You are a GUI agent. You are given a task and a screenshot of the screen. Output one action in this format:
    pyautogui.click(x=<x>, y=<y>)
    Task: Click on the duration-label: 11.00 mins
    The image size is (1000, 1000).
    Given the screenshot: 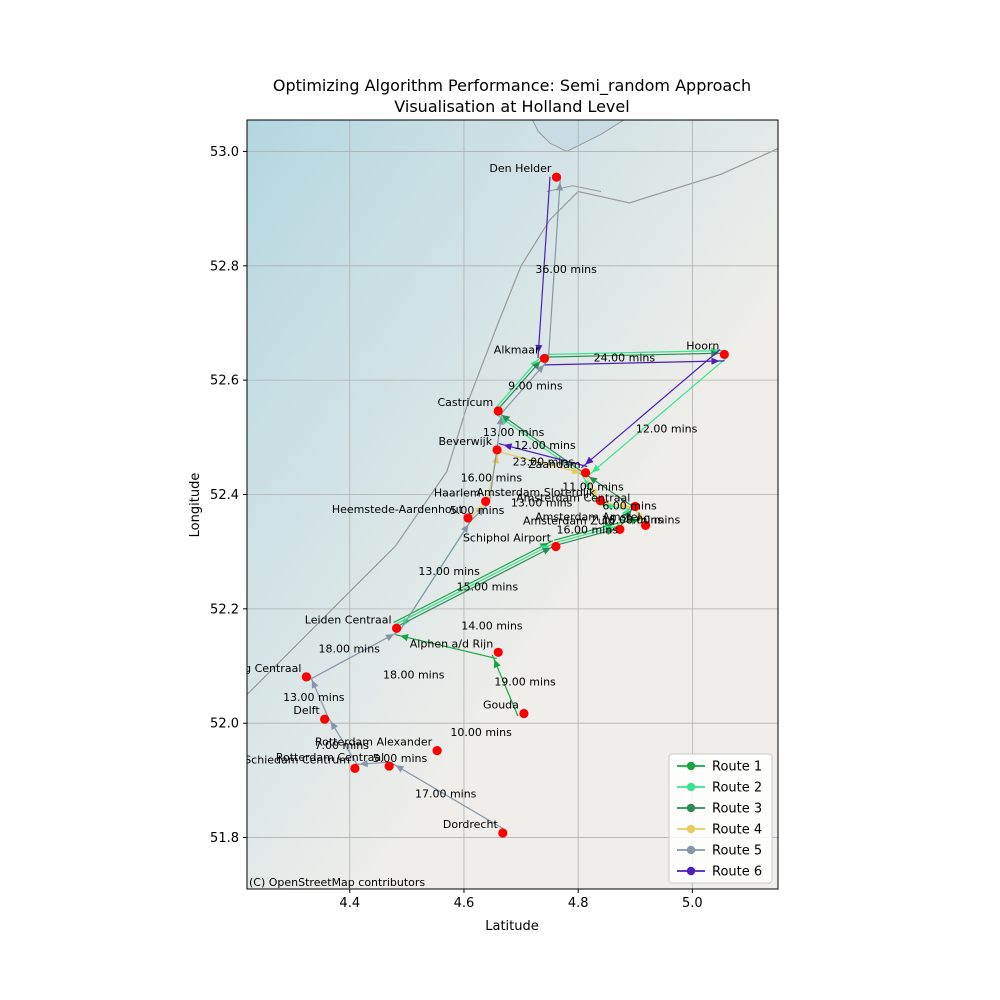 What is the action you would take?
    pyautogui.click(x=593, y=486)
    